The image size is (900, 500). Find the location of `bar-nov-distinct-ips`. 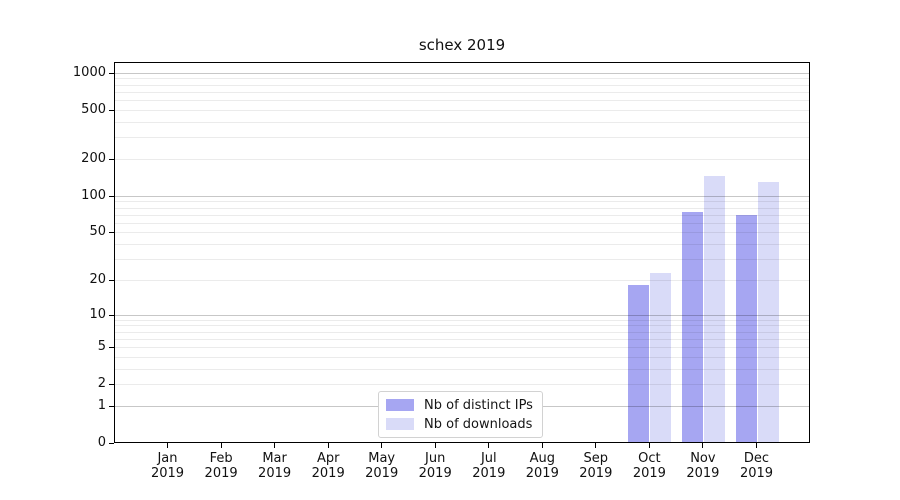

bar-nov-distinct-ips is located at coordinates (692, 327).